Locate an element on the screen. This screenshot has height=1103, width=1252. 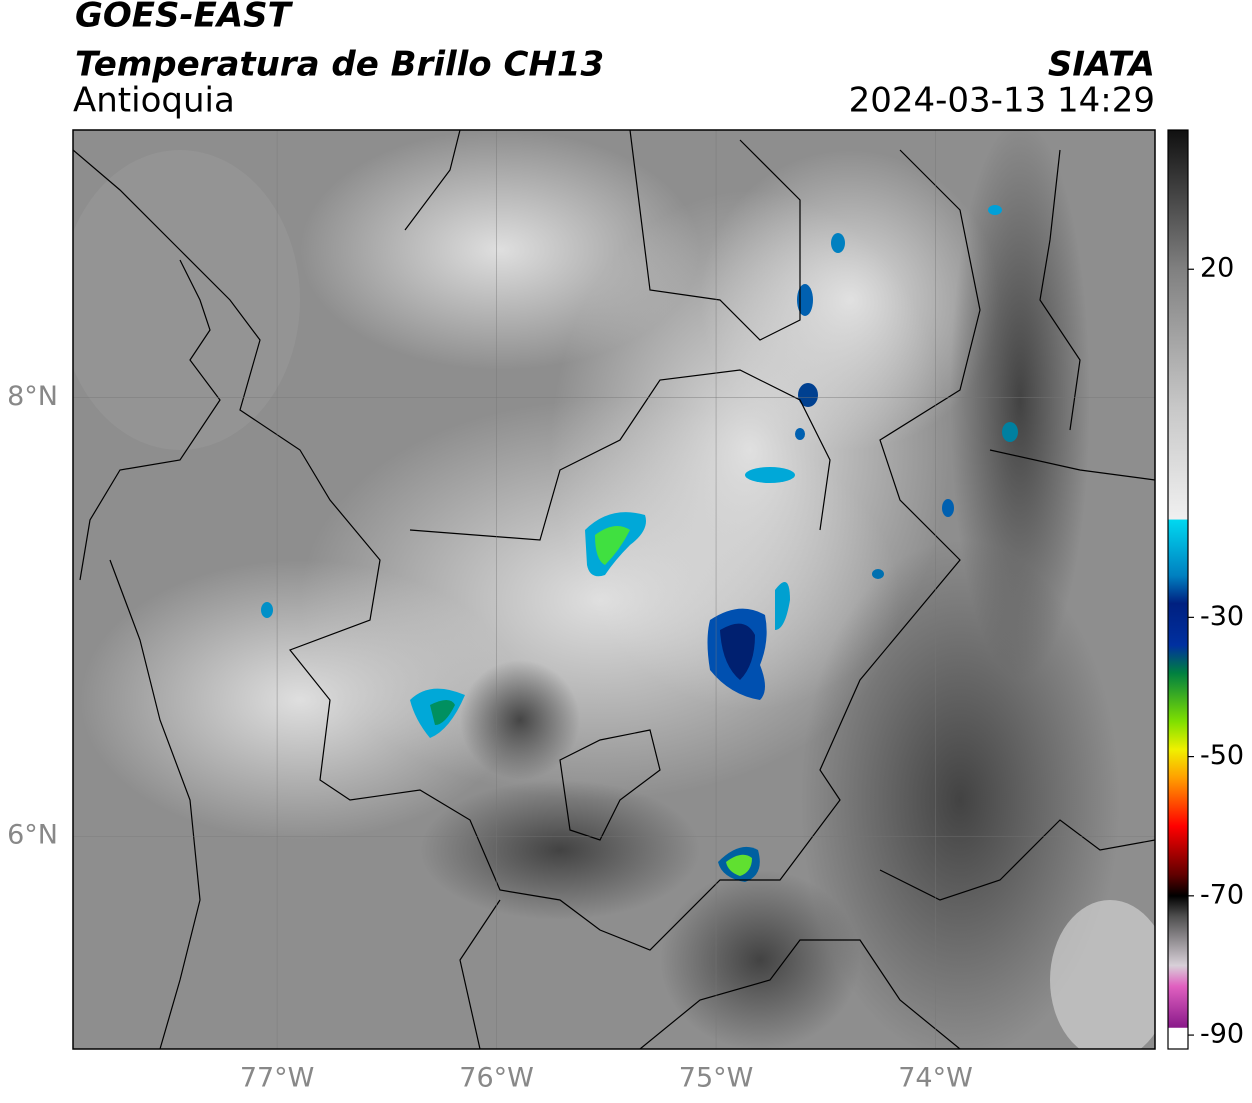
x-tick-label: 77°W is located at coordinates (277, 1078).